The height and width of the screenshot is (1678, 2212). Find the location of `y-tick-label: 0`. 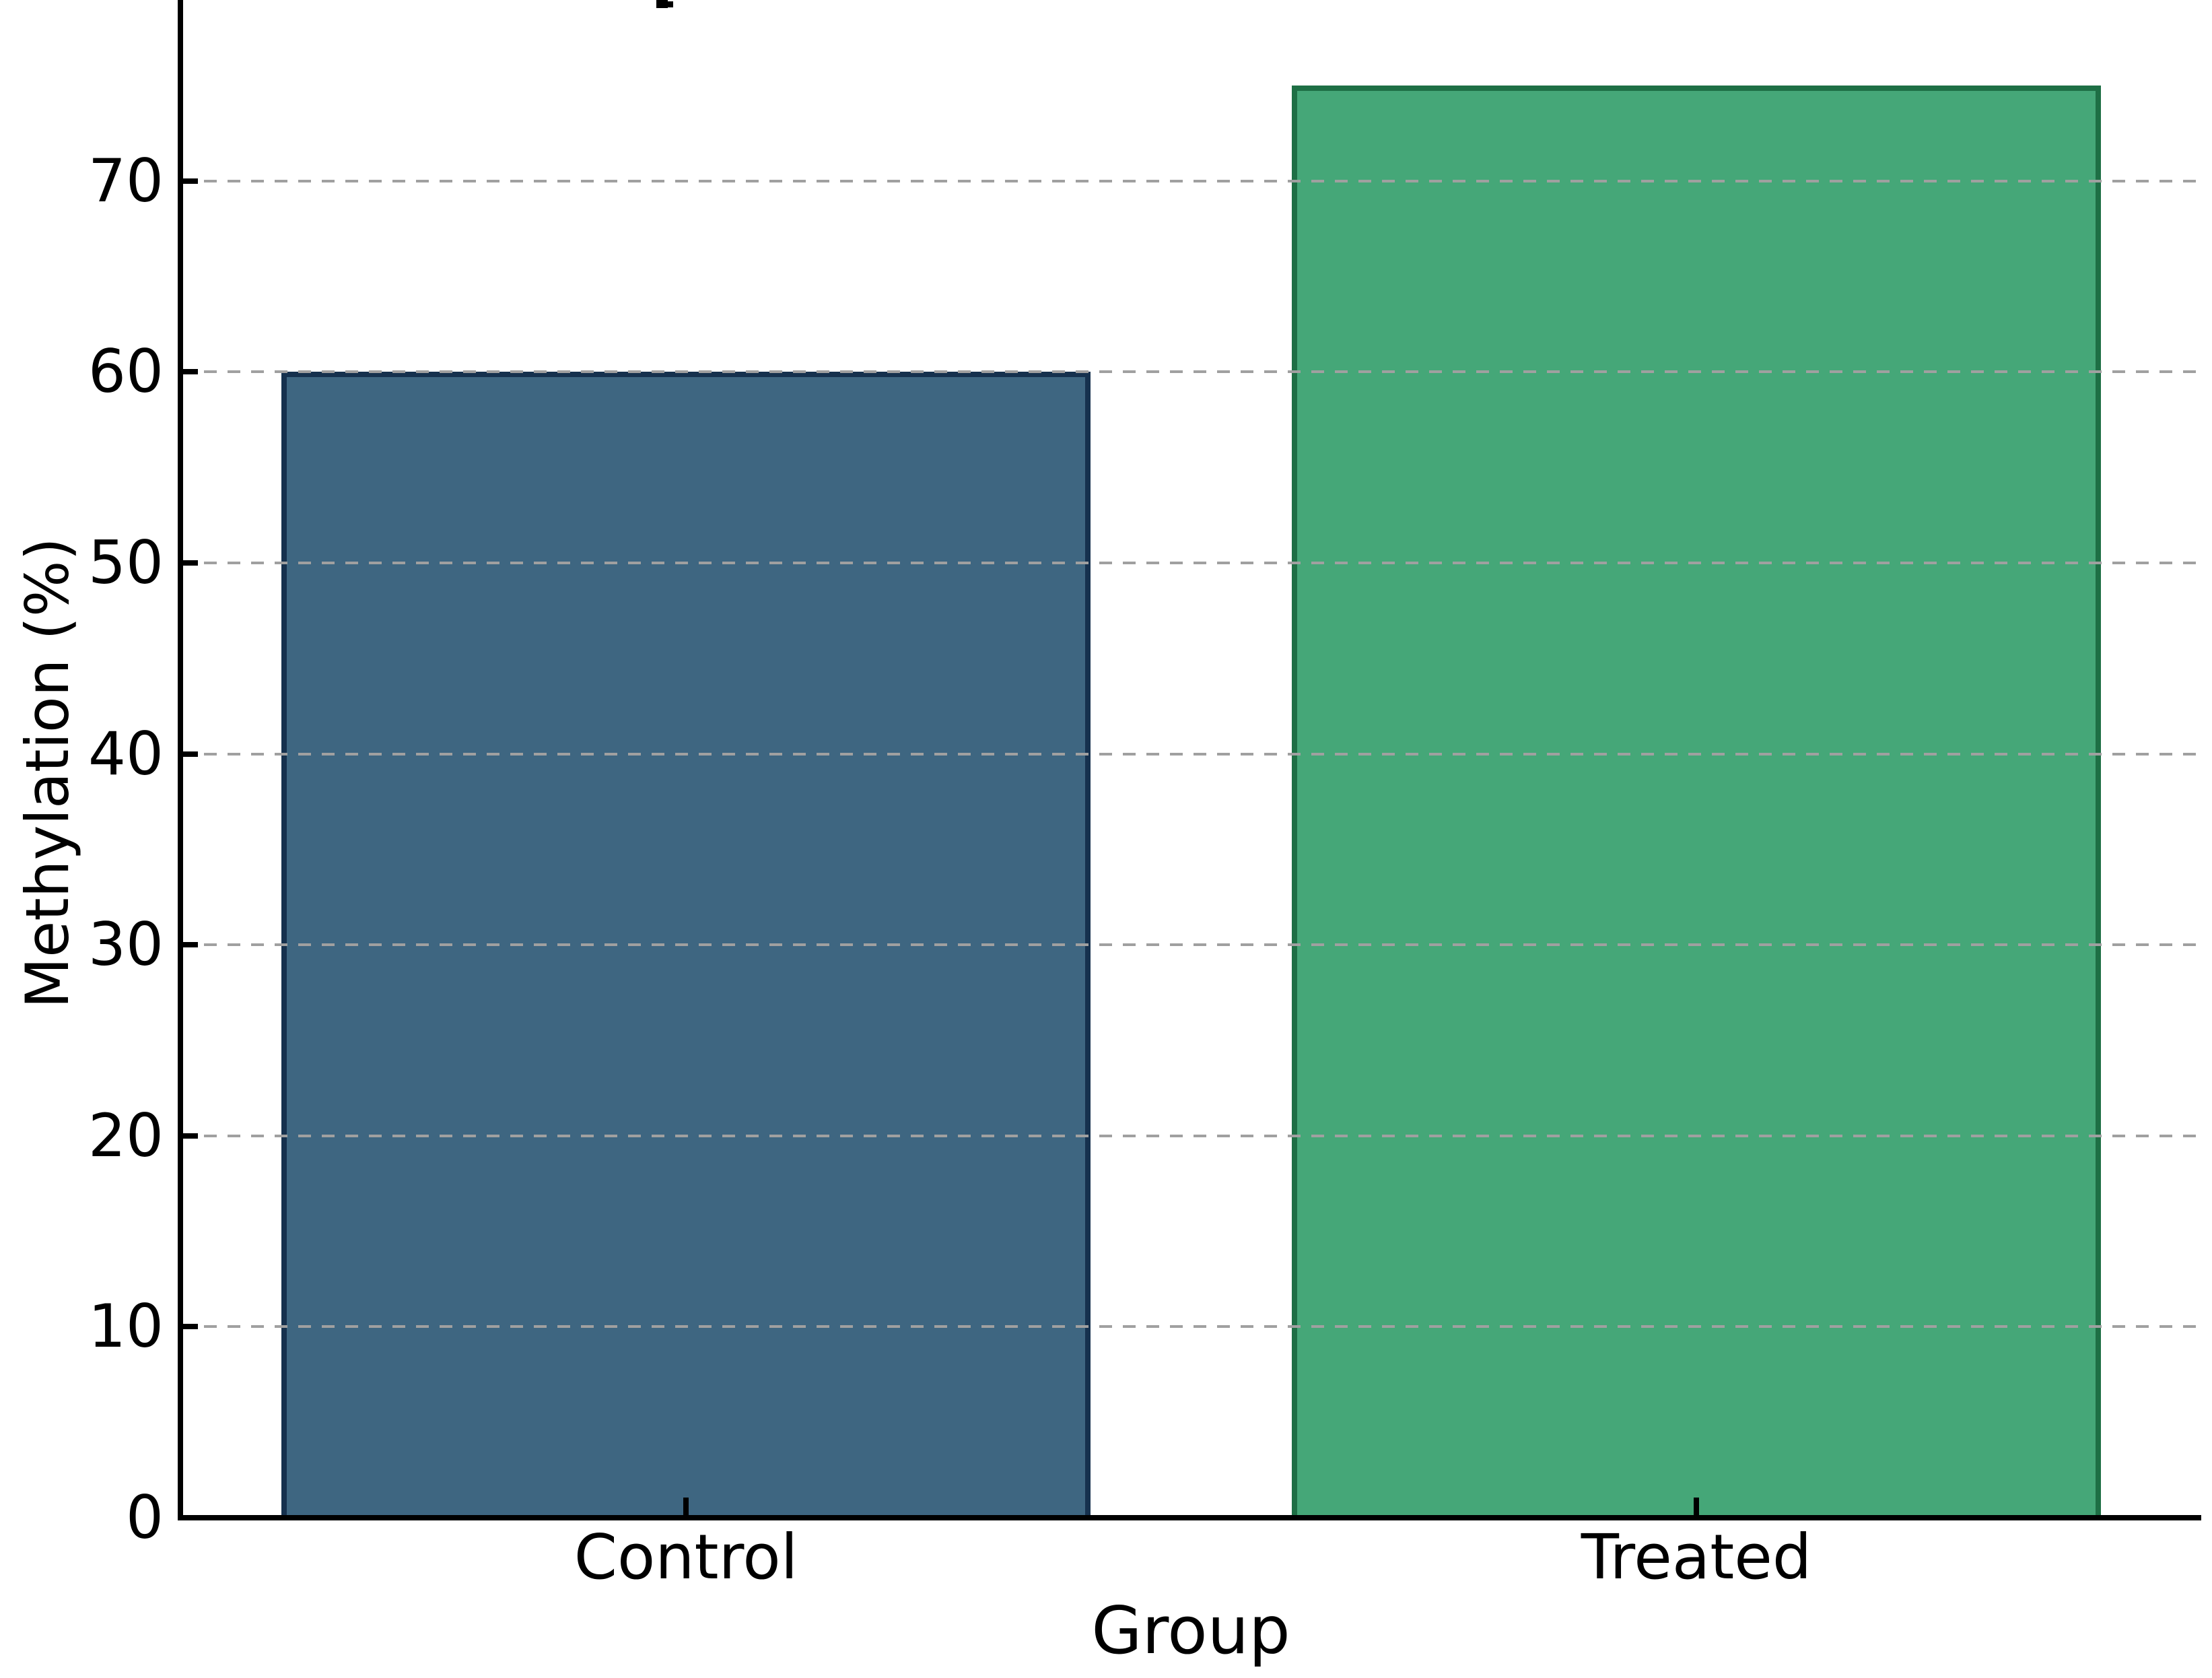

y-tick-label: 0 is located at coordinates (145, 1517).